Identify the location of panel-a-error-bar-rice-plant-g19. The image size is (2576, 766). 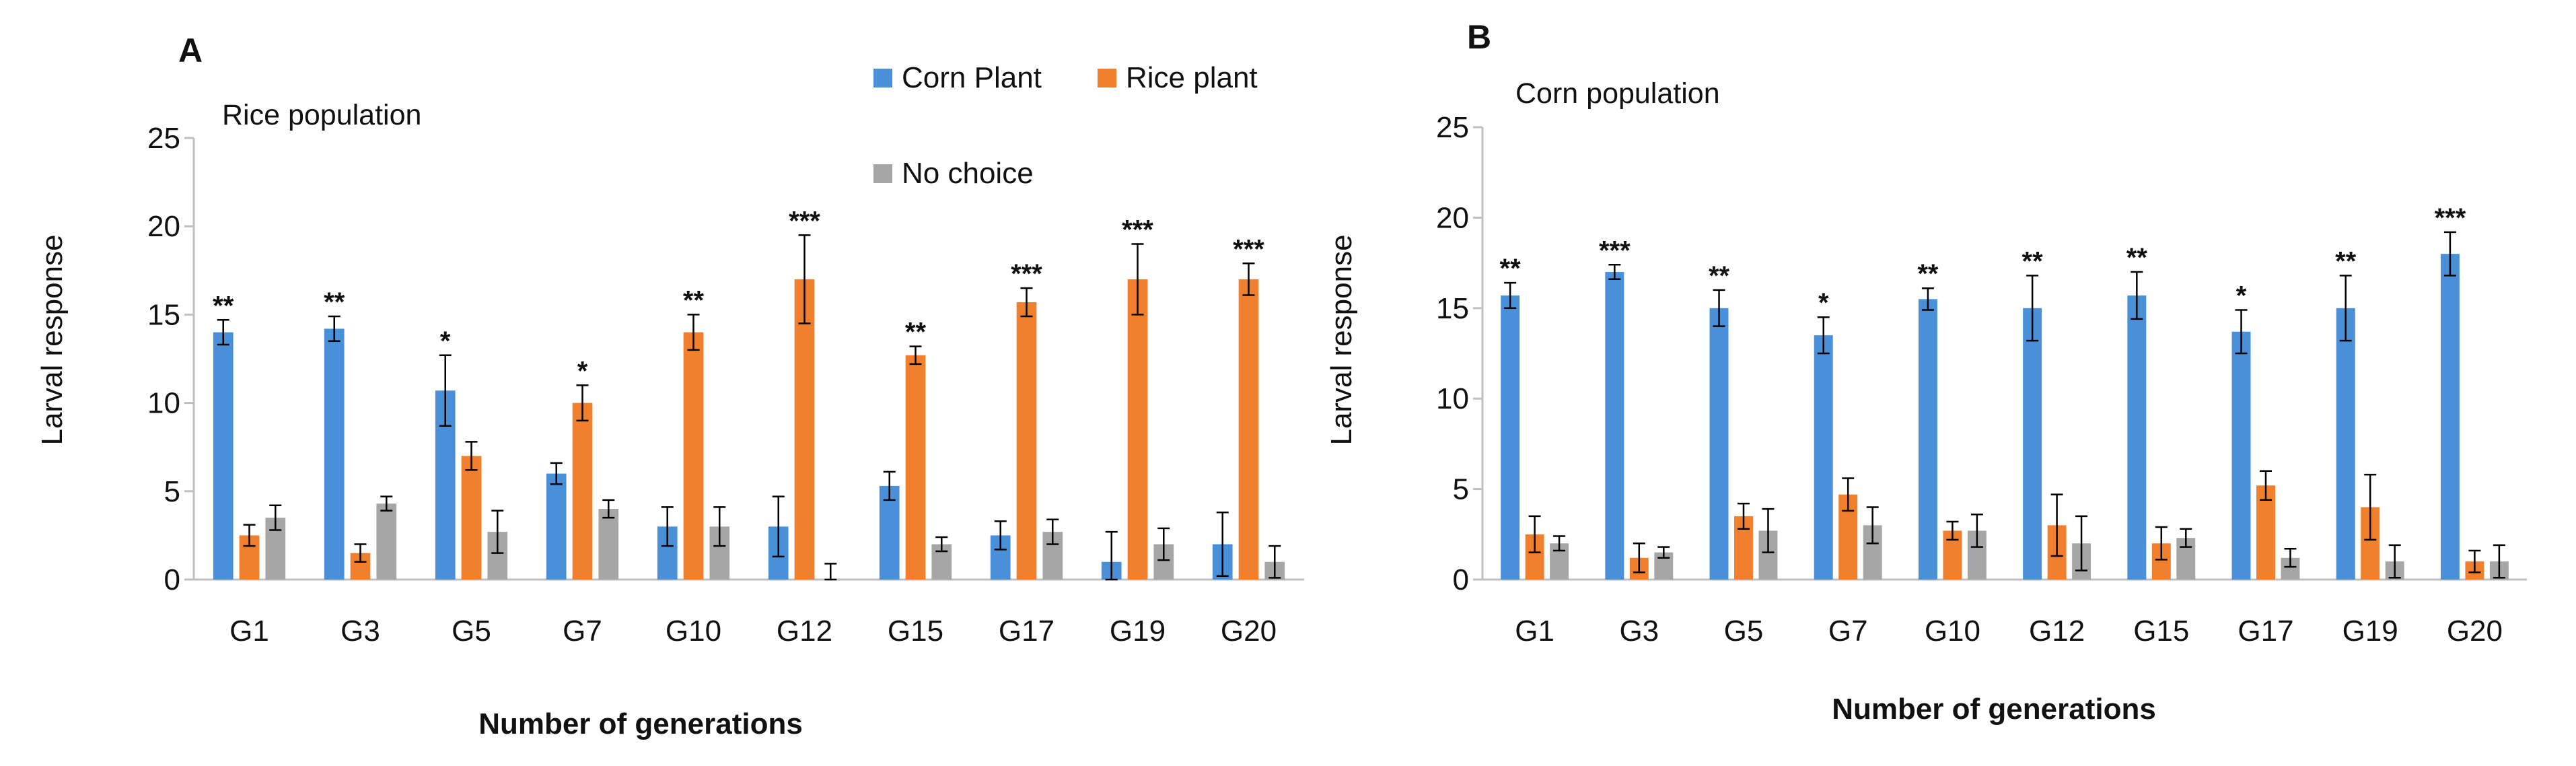
(1137, 279).